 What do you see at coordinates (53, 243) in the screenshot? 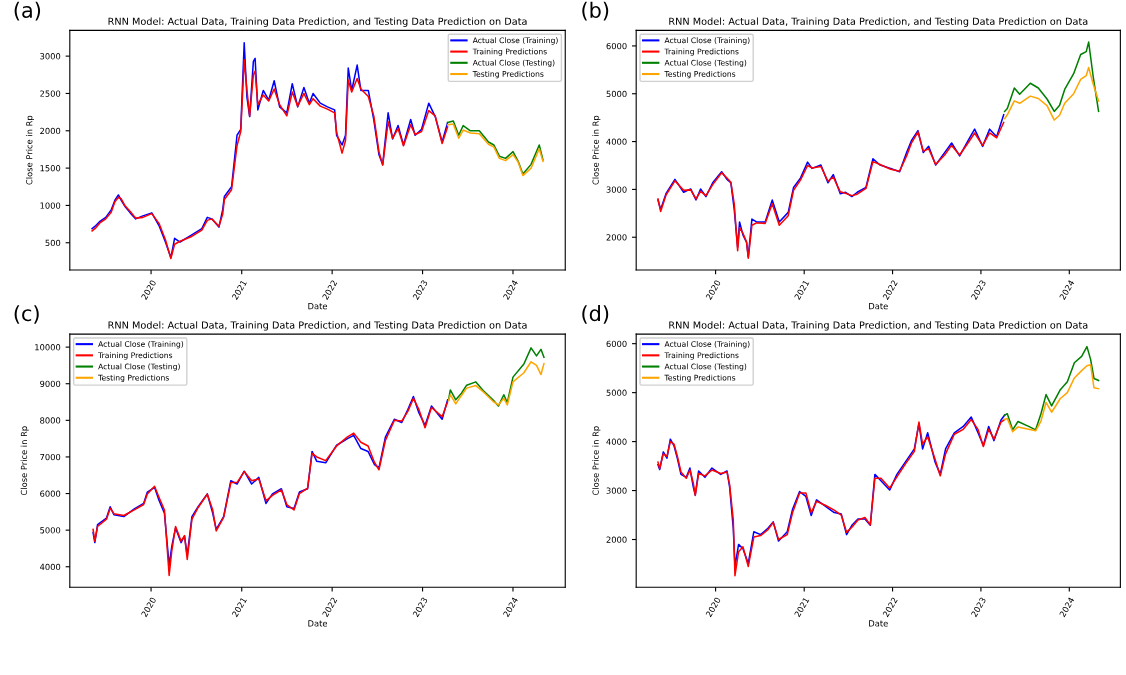
I see `y-tick-label: 500` at bounding box center [53, 243].